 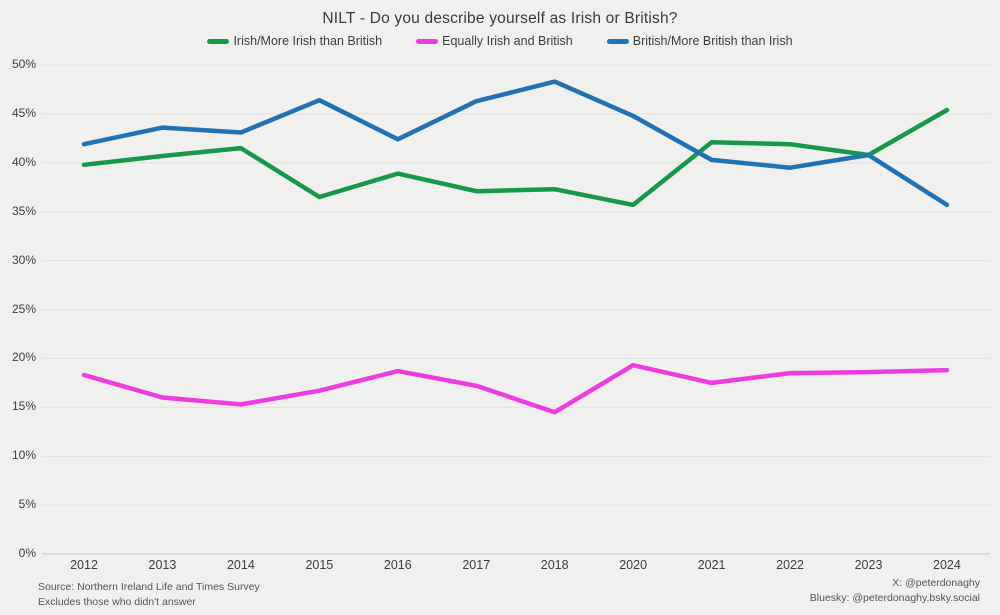 I want to click on y-axis-label: 30%, so click(x=23, y=259).